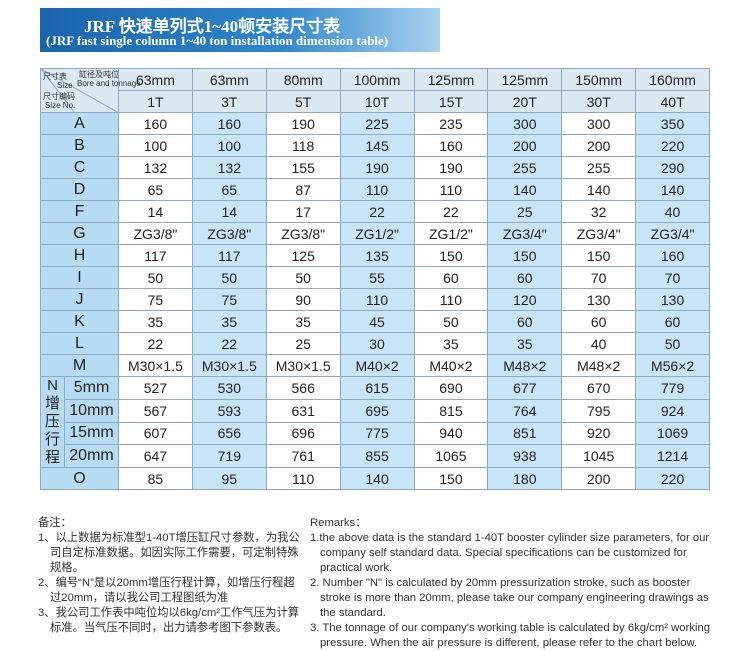 The width and height of the screenshot is (750, 651). Describe the element at coordinates (525, 388) in the screenshot. I see `value-cell: 677` at that location.